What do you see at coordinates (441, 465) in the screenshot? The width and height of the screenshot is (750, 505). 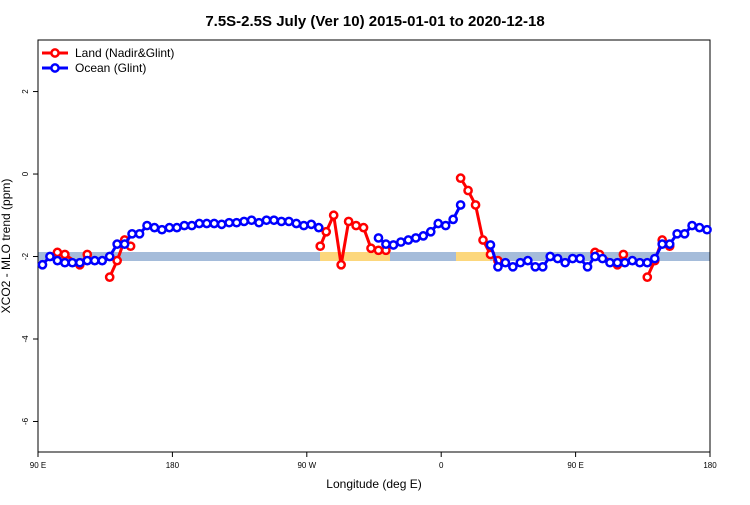 I see `x-tick-label: 0` at bounding box center [441, 465].